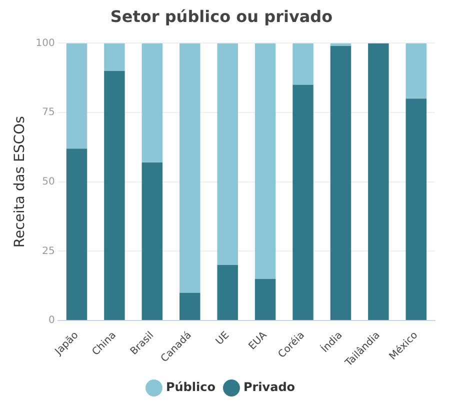  I want to click on y-tick-label: 75, so click(48, 112).